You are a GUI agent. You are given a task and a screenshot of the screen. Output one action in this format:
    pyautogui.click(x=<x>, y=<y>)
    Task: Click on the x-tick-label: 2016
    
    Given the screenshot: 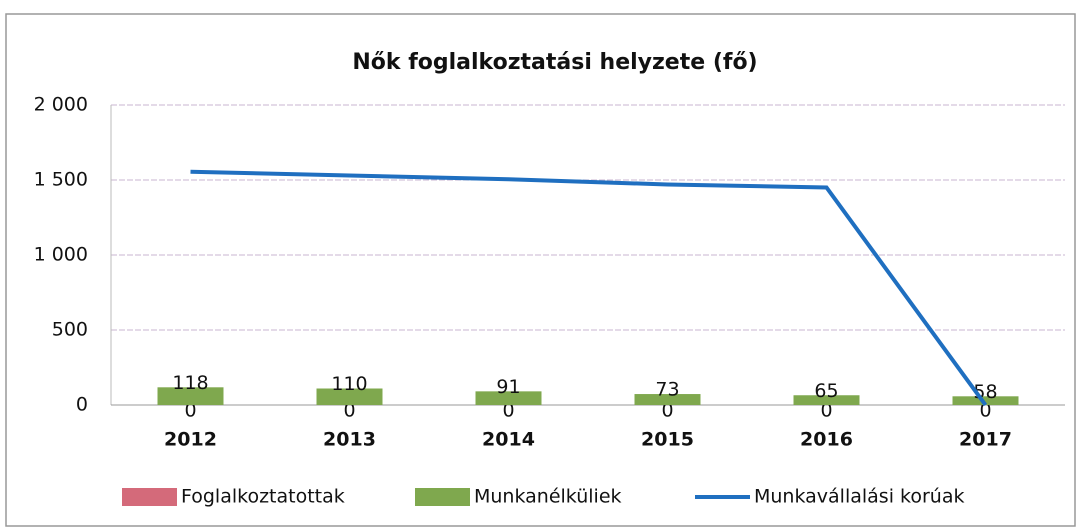 What is the action you would take?
    pyautogui.click(x=826, y=440)
    